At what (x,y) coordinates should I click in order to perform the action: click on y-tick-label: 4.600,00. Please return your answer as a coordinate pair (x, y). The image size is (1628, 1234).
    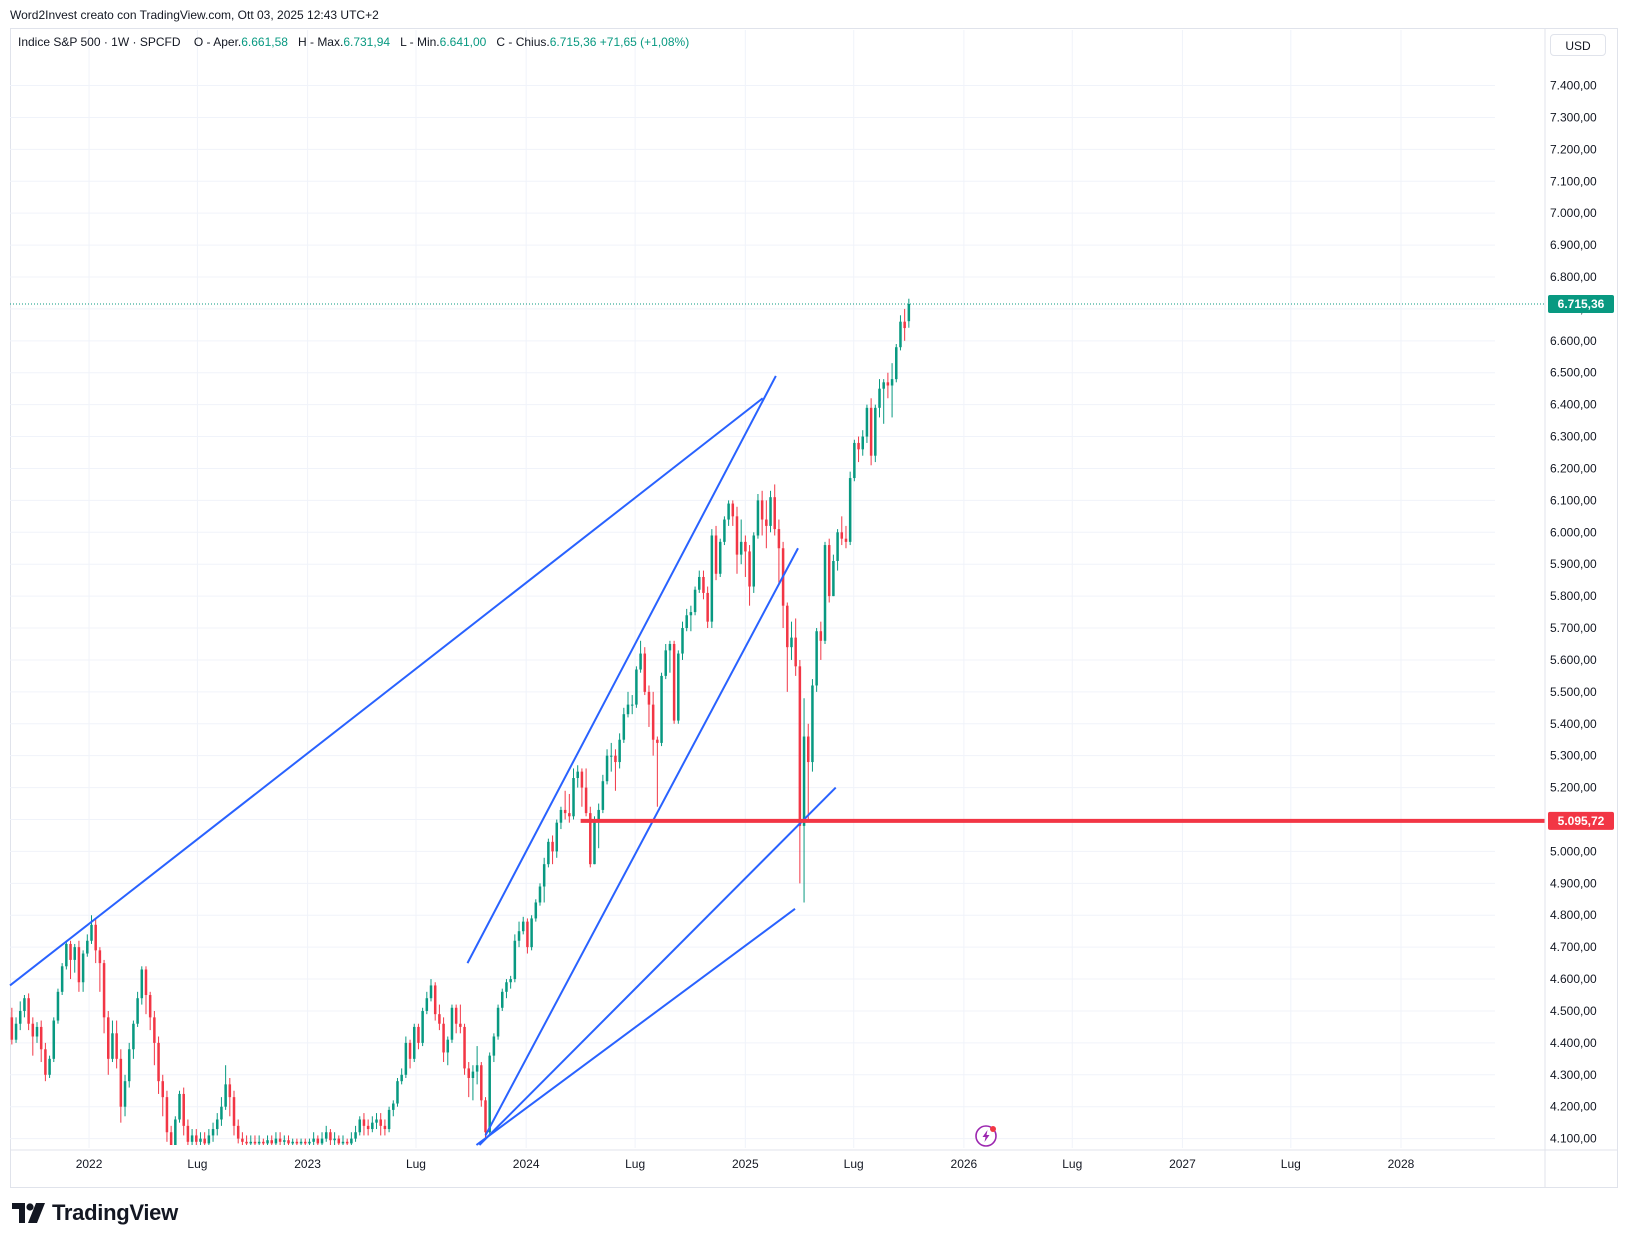
    Looking at the image, I should click on (1573, 979).